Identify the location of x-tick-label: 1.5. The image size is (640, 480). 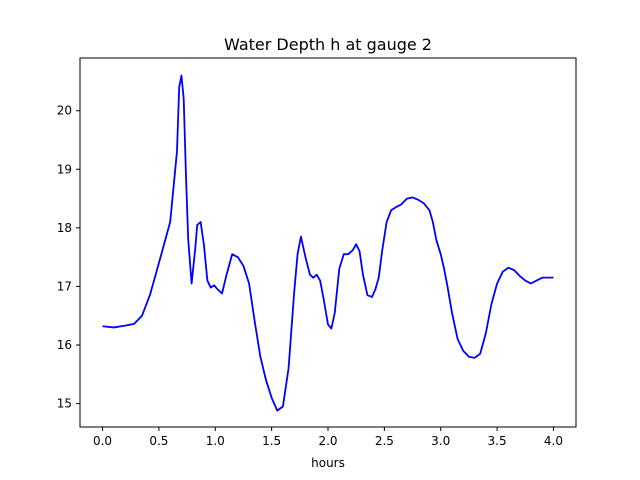
(271, 441).